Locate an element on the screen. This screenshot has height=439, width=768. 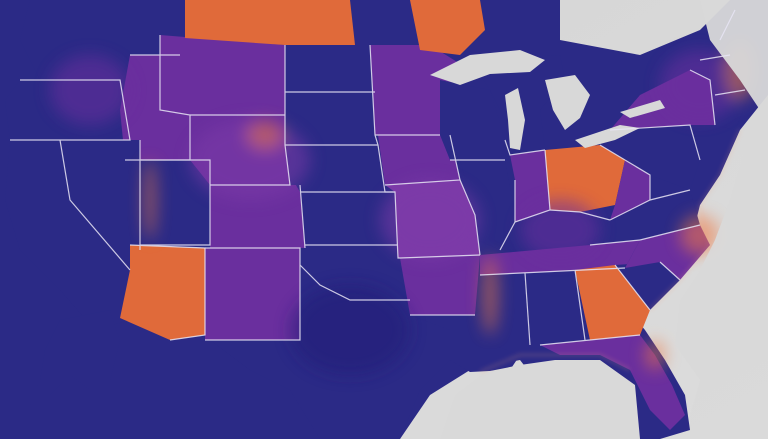
region-canada-northeast is located at coordinates (447, 27).